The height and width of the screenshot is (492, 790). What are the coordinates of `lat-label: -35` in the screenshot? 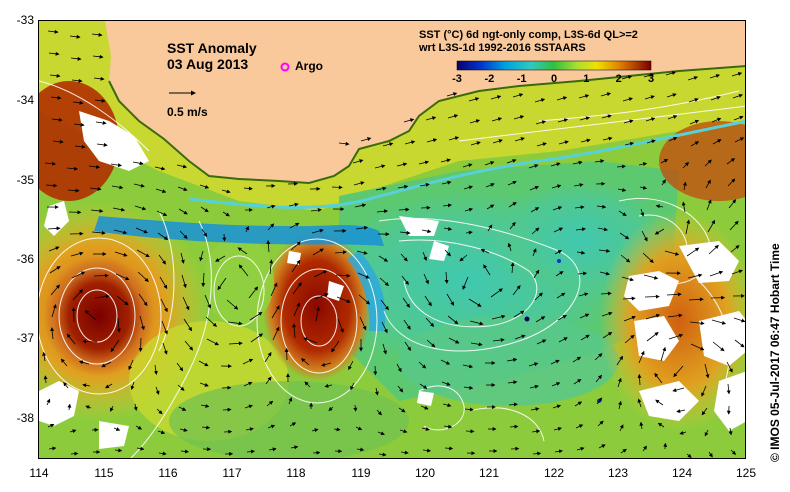 It's located at (25, 180).